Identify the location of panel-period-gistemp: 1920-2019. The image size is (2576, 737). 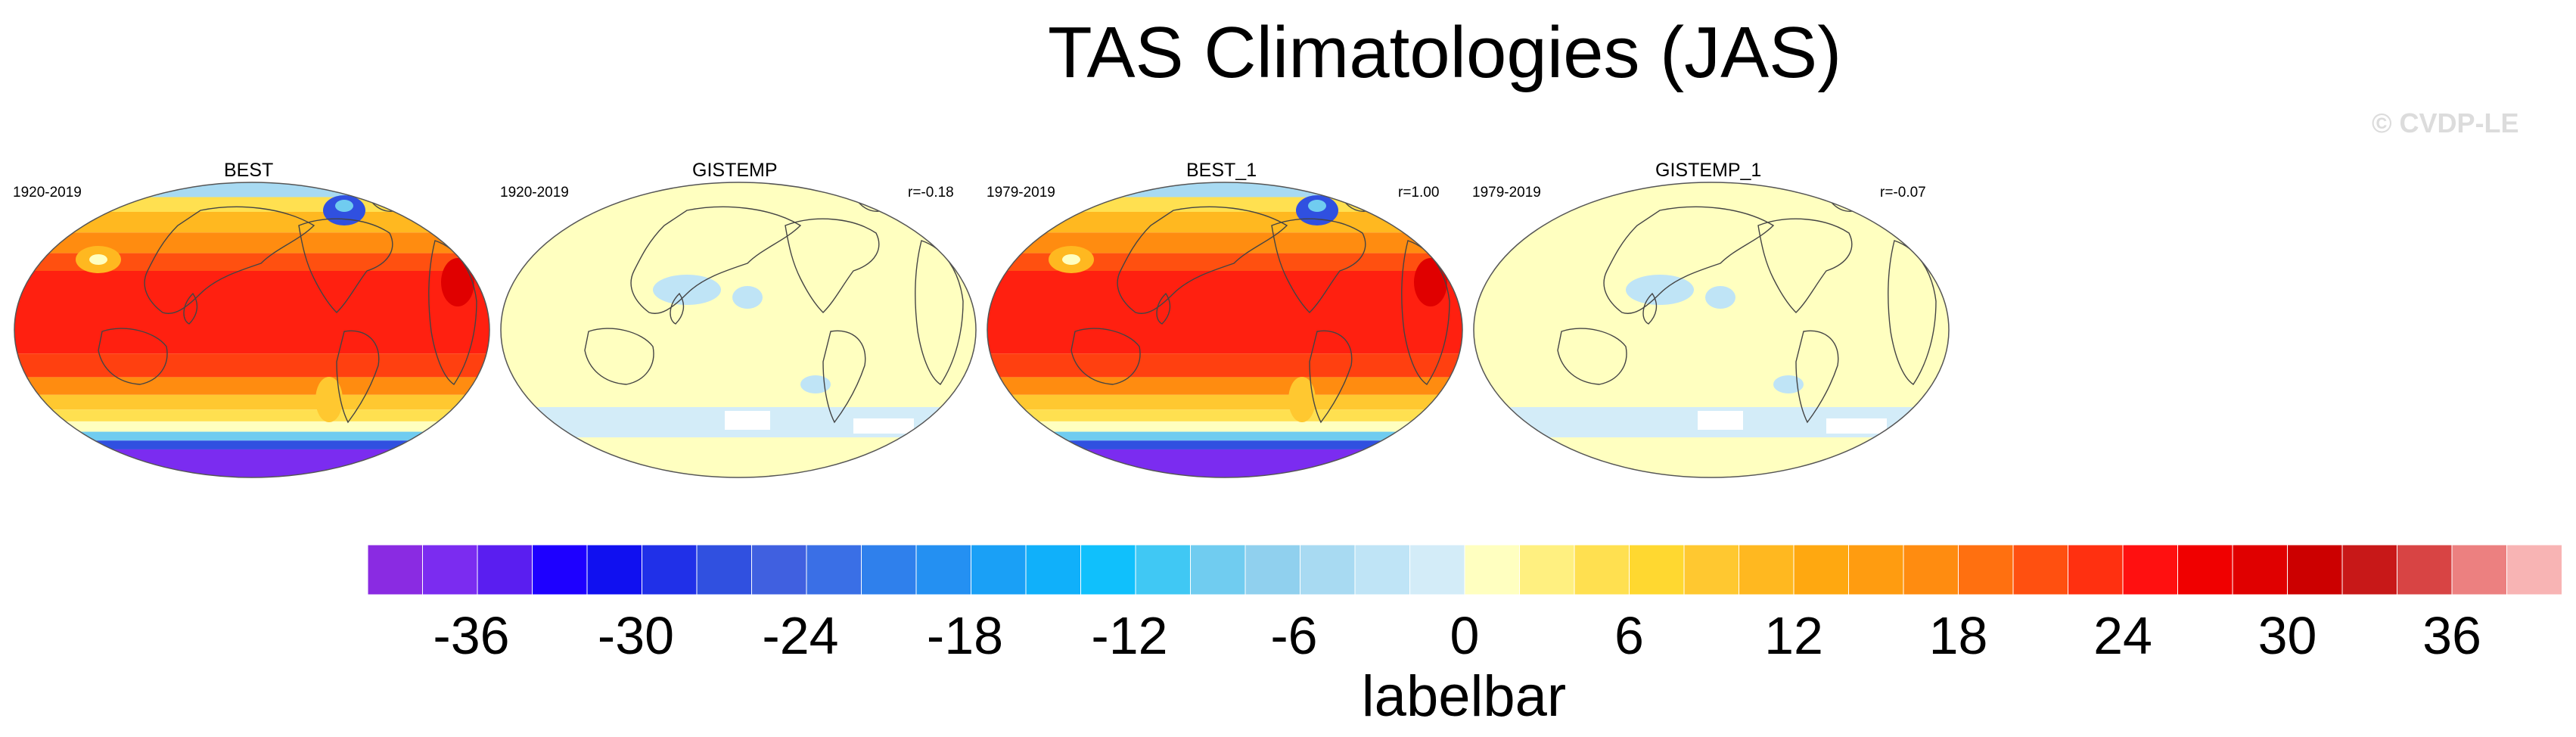
(534, 193).